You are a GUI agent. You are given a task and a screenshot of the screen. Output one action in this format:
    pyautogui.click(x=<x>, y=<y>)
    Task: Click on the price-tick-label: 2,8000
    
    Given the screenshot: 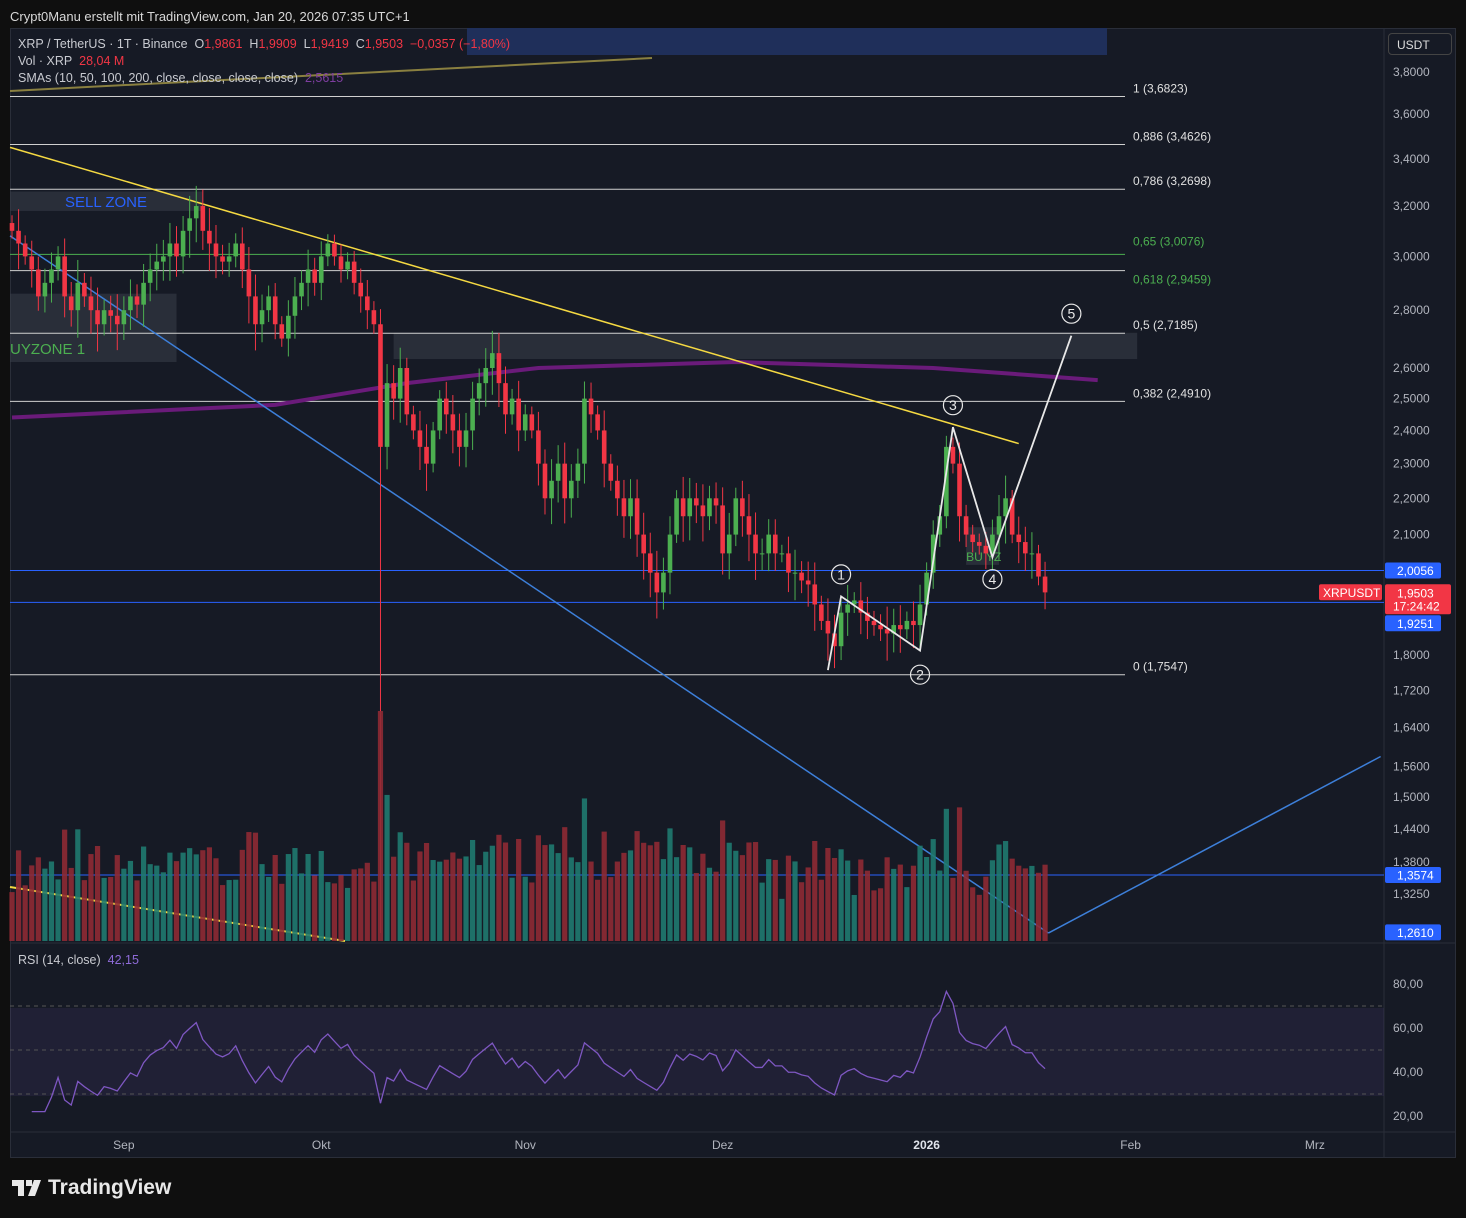 What is the action you would take?
    pyautogui.click(x=1411, y=310)
    